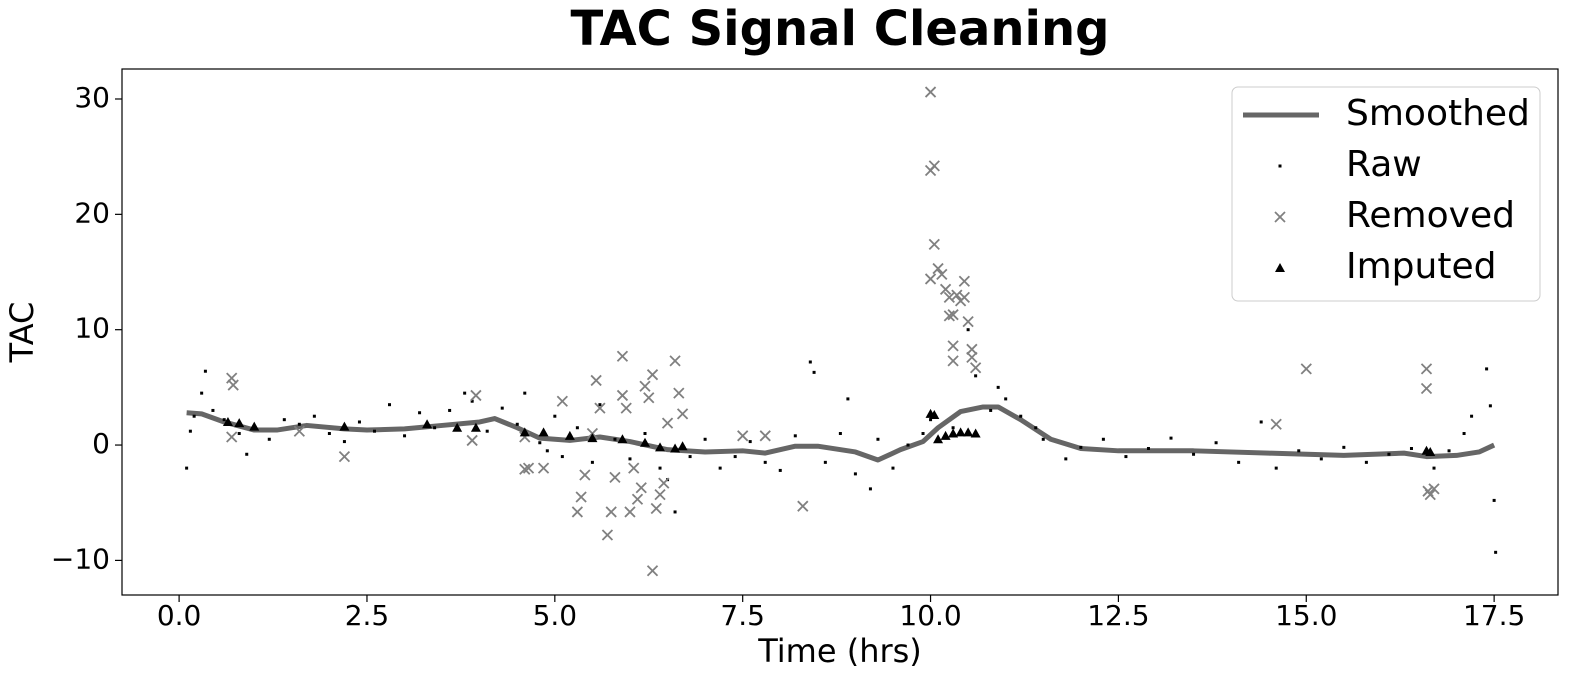 The image size is (1589, 690). I want to click on x-tick-label: 7.5, so click(742, 615).